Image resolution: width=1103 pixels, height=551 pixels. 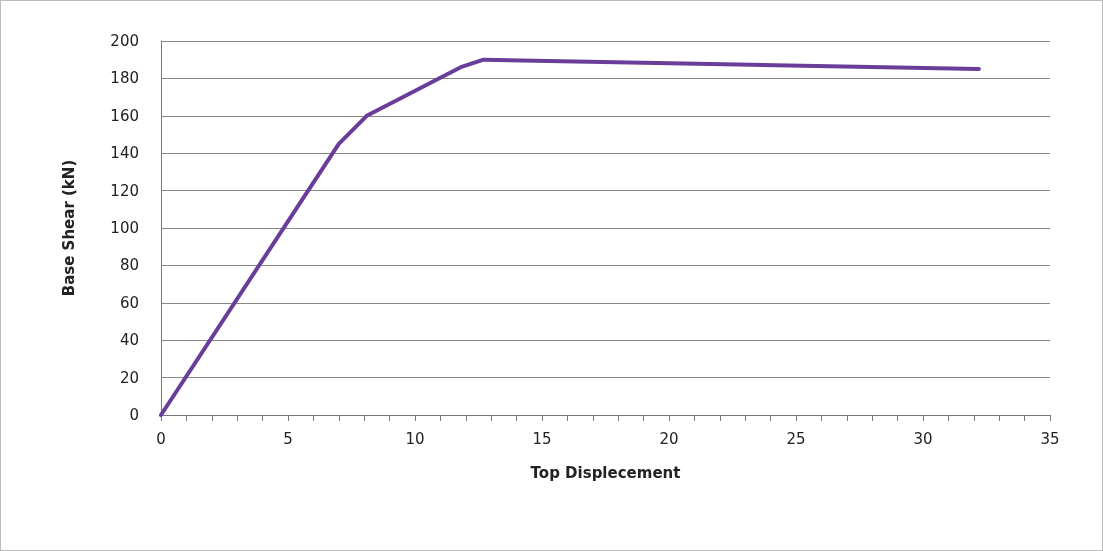 What do you see at coordinates (68, 228) in the screenshot?
I see `y-axis-title: Base Shear (kN)` at bounding box center [68, 228].